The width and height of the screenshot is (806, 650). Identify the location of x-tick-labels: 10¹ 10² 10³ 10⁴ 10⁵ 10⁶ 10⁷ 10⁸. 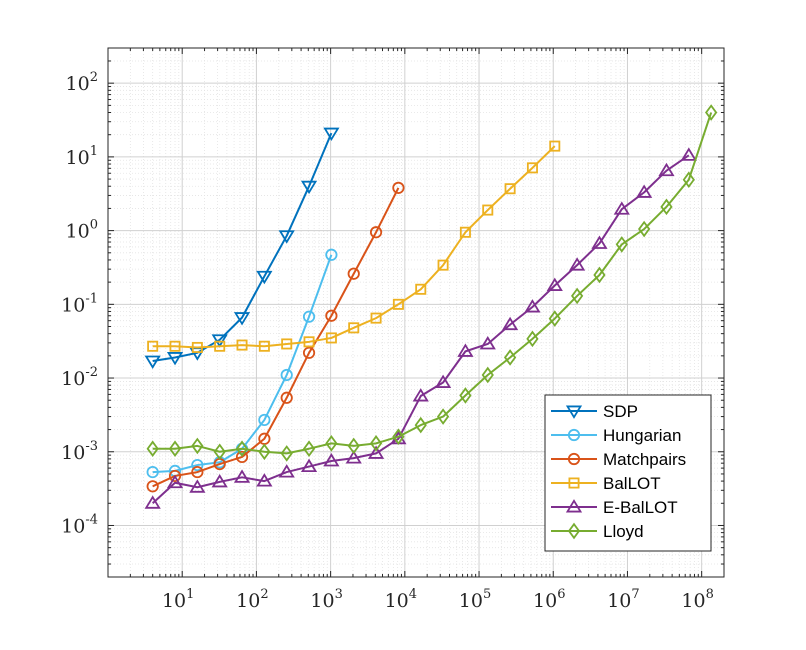
(438, 599).